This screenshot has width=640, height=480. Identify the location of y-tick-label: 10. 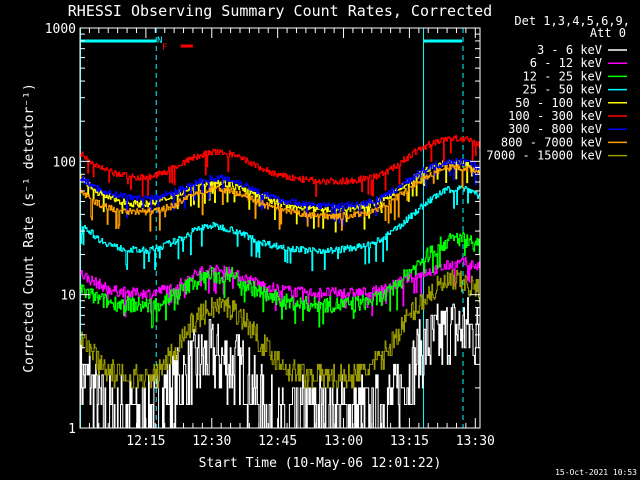
(68, 296).